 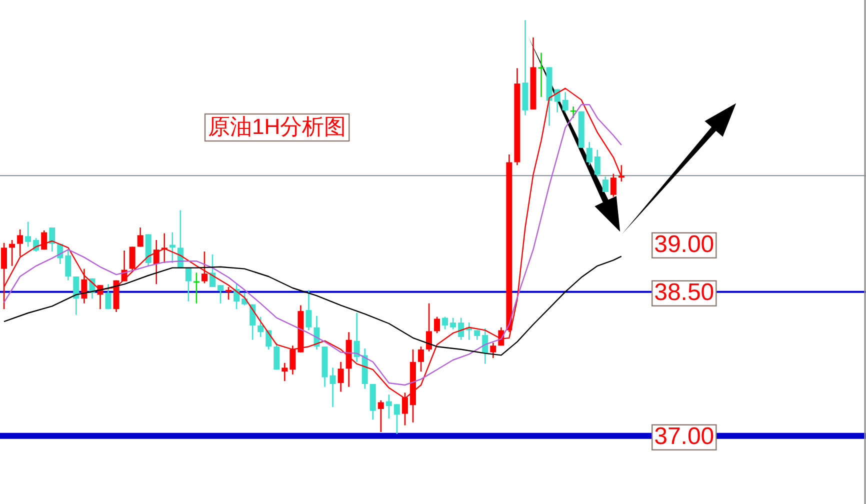 What do you see at coordinates (684, 244) in the screenshot?
I see `ytick: 39.00` at bounding box center [684, 244].